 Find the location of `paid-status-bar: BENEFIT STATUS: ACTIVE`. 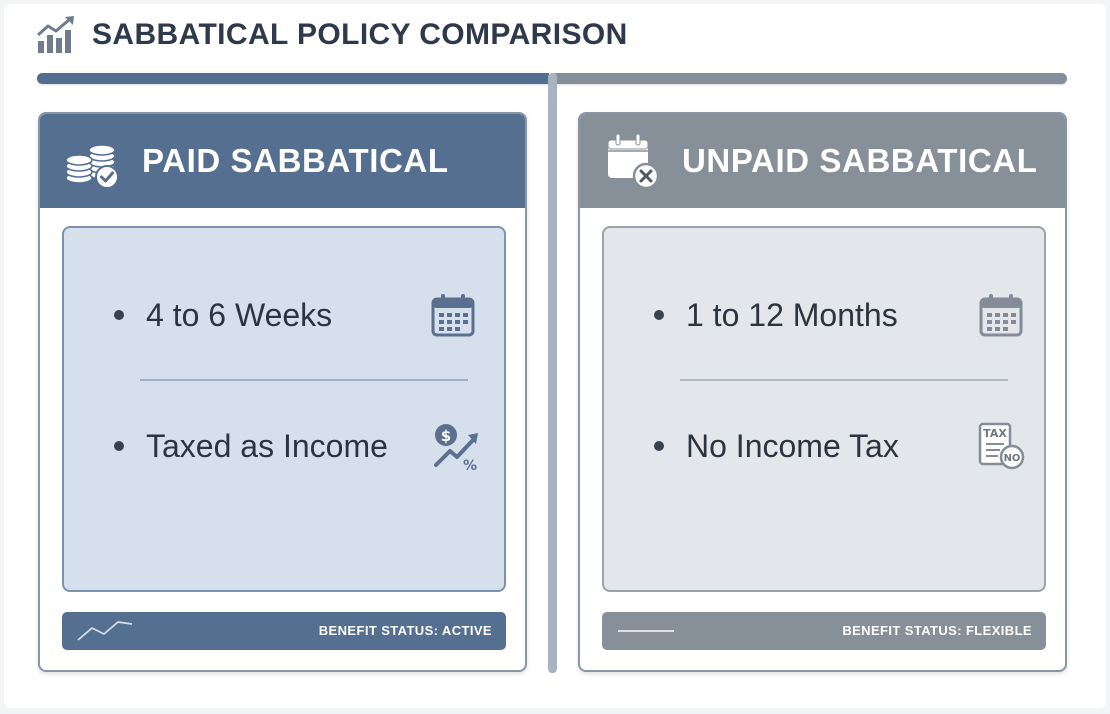

paid-status-bar: BENEFIT STATUS: ACTIVE is located at coordinates (284, 631).